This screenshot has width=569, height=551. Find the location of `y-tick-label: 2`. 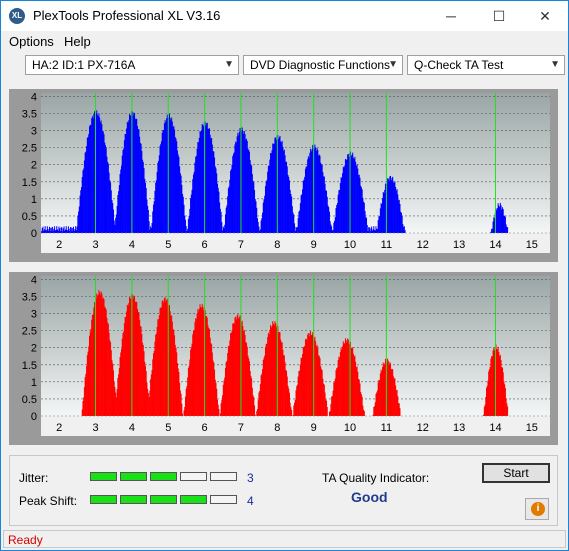

y-tick-label: 2 is located at coordinates (34, 166).